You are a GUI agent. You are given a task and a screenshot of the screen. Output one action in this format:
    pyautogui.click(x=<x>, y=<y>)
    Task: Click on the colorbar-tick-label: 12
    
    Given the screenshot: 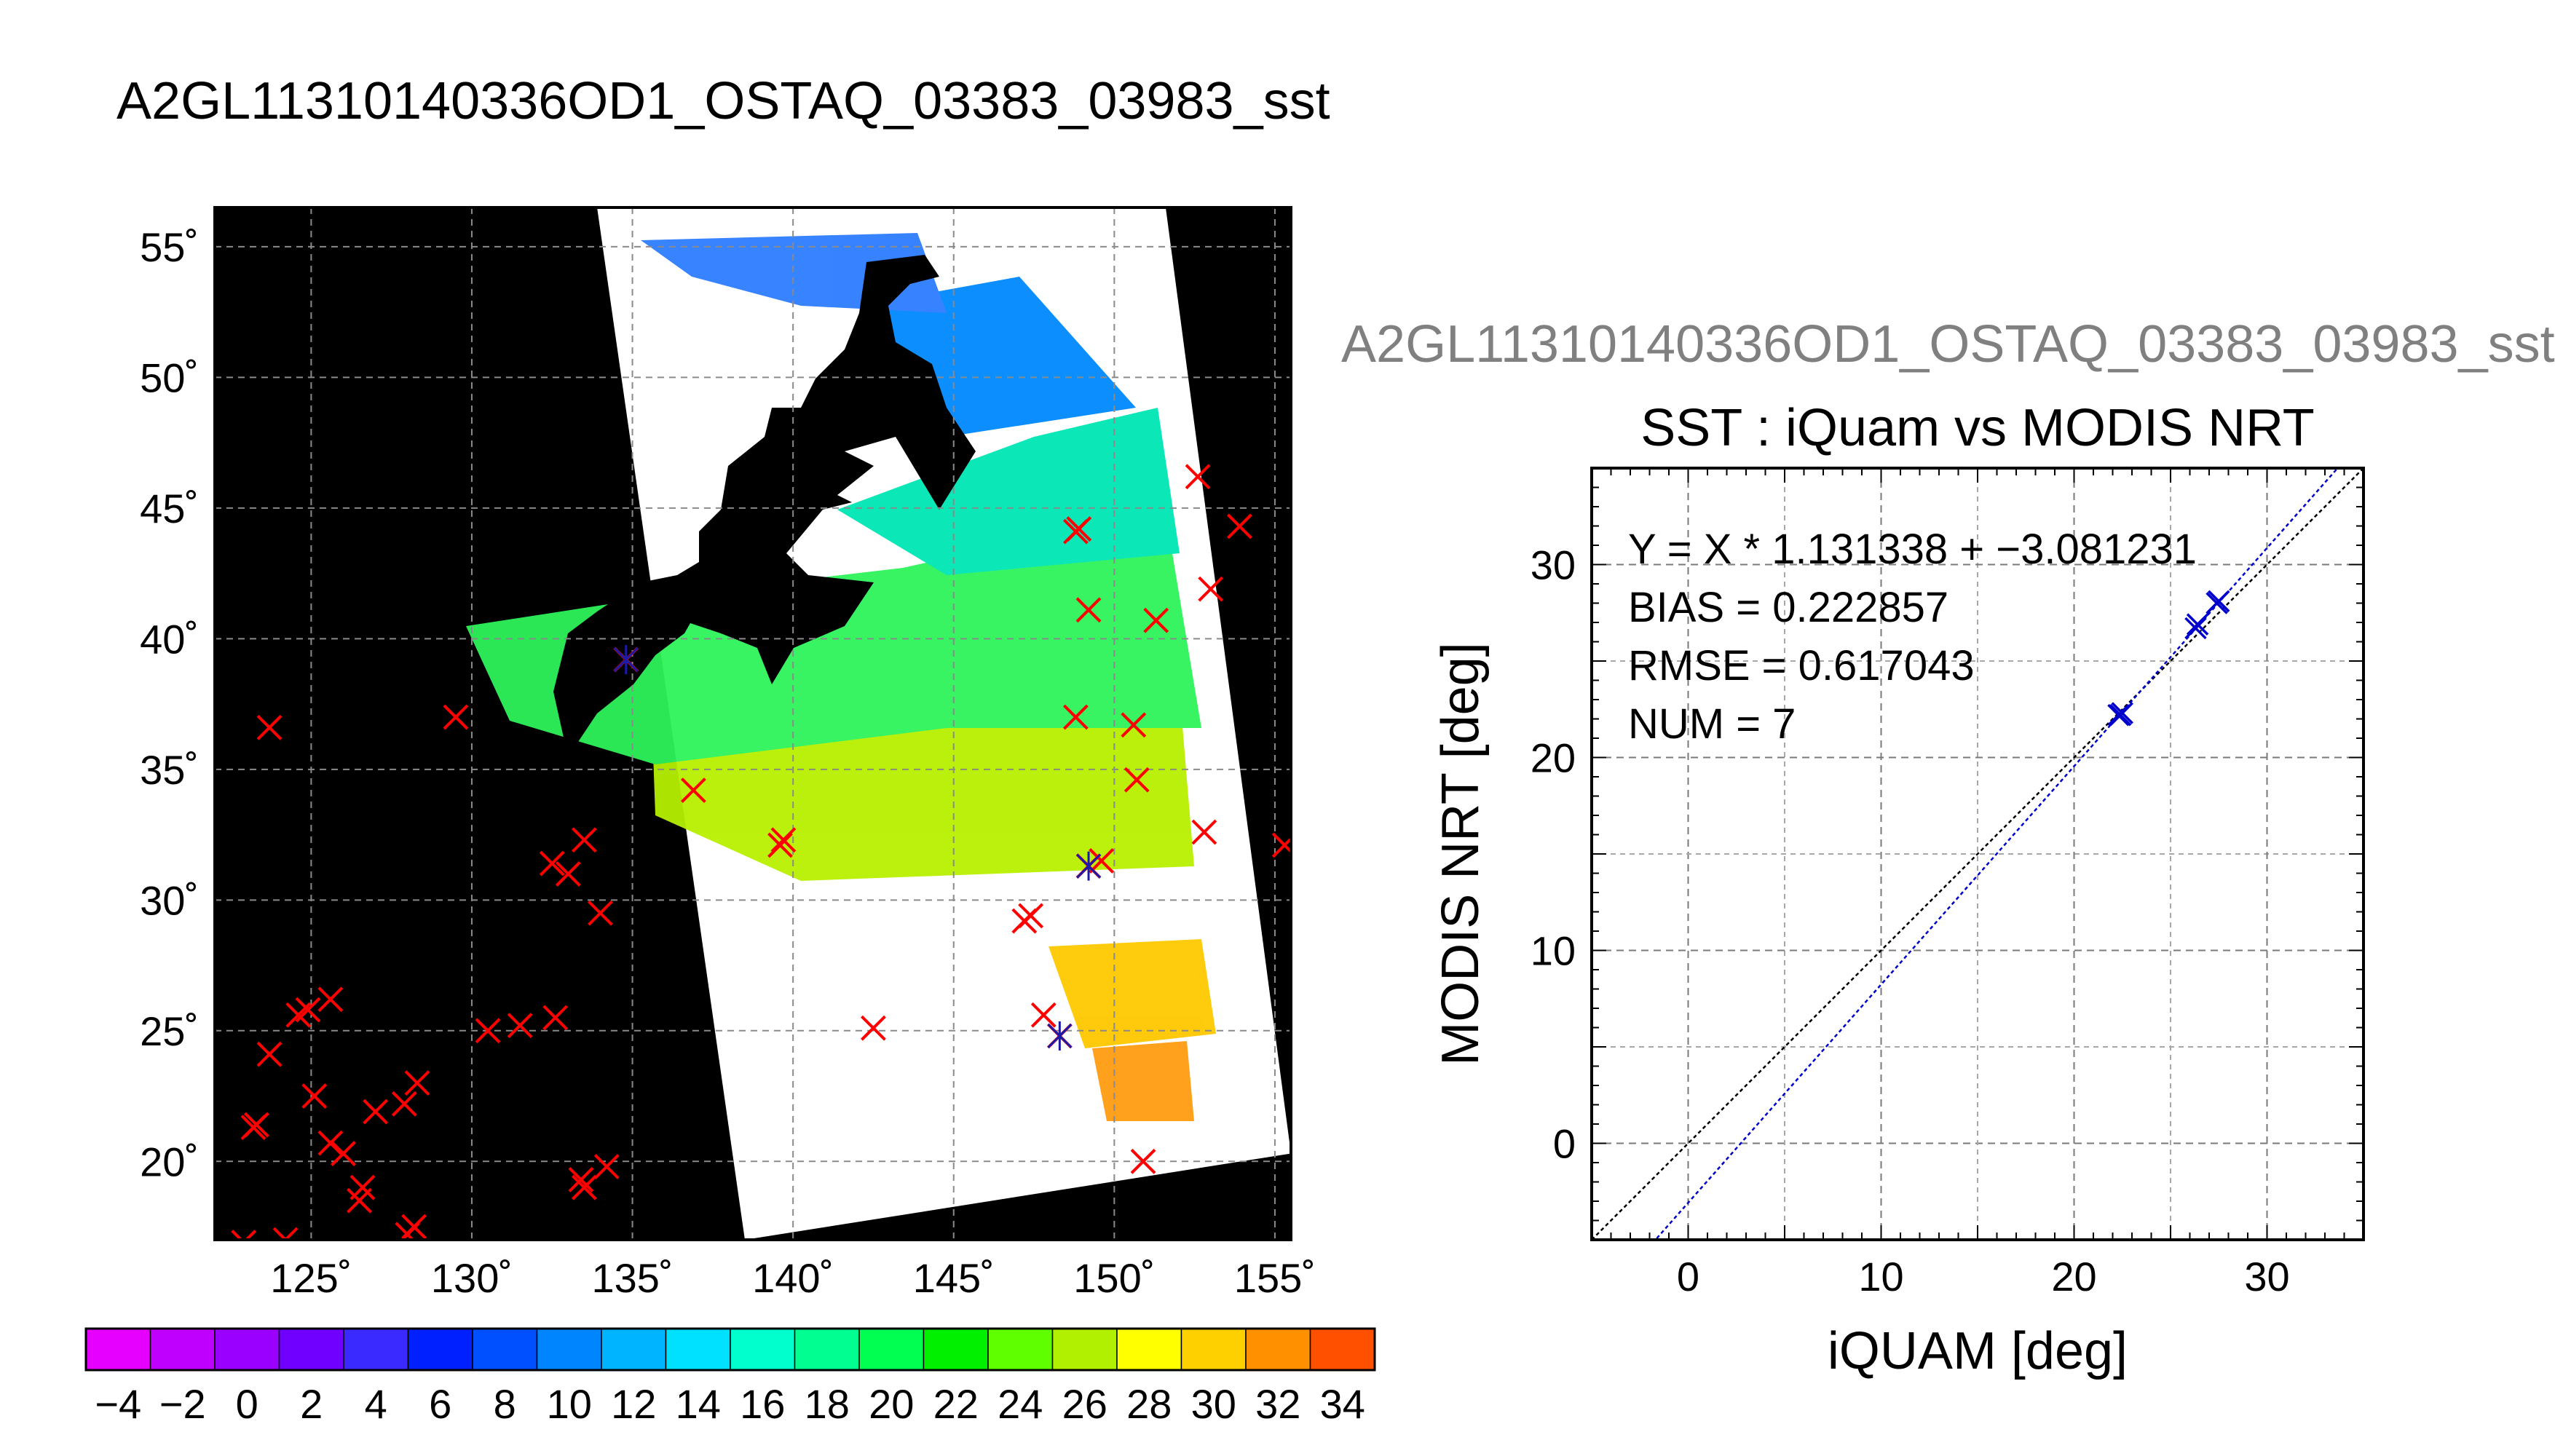 What is the action you would take?
    pyautogui.click(x=633, y=1404)
    